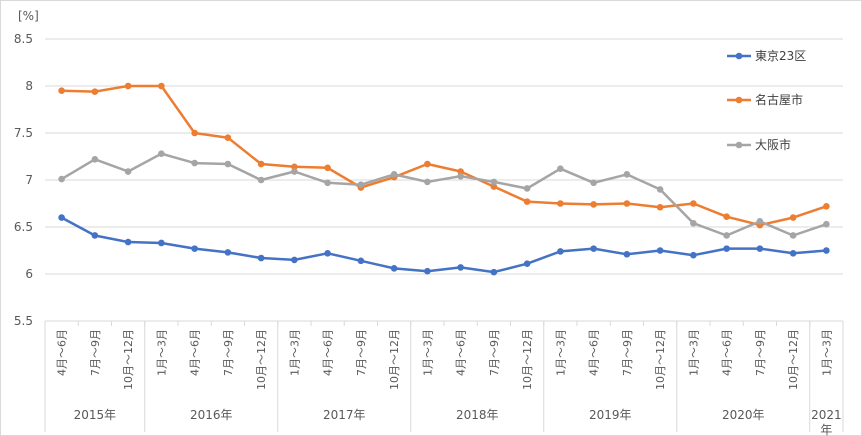  What do you see at coordinates (23, 227) in the screenshot?
I see `y-tick-label: 6.5` at bounding box center [23, 227].